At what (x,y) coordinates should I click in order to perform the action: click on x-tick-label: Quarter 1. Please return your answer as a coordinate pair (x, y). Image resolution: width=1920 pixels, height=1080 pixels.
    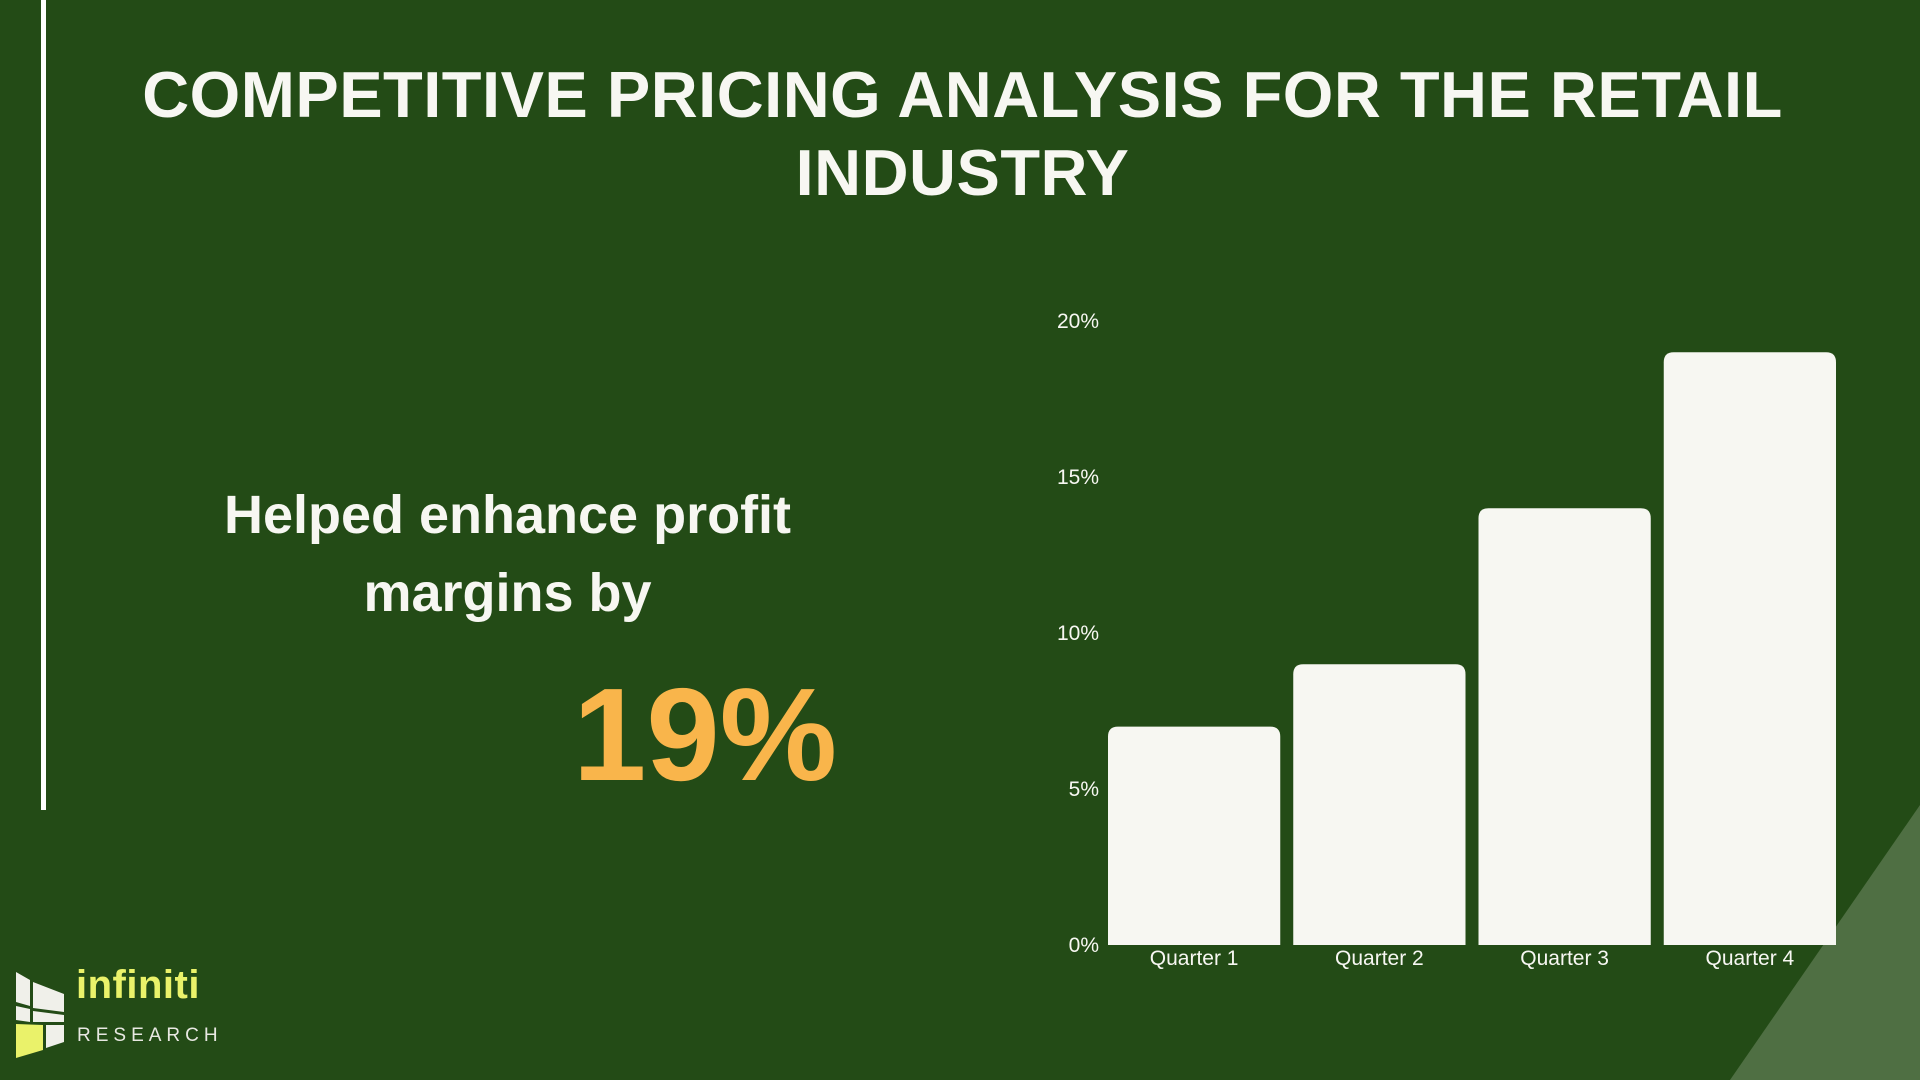
    Looking at the image, I should click on (1194, 958).